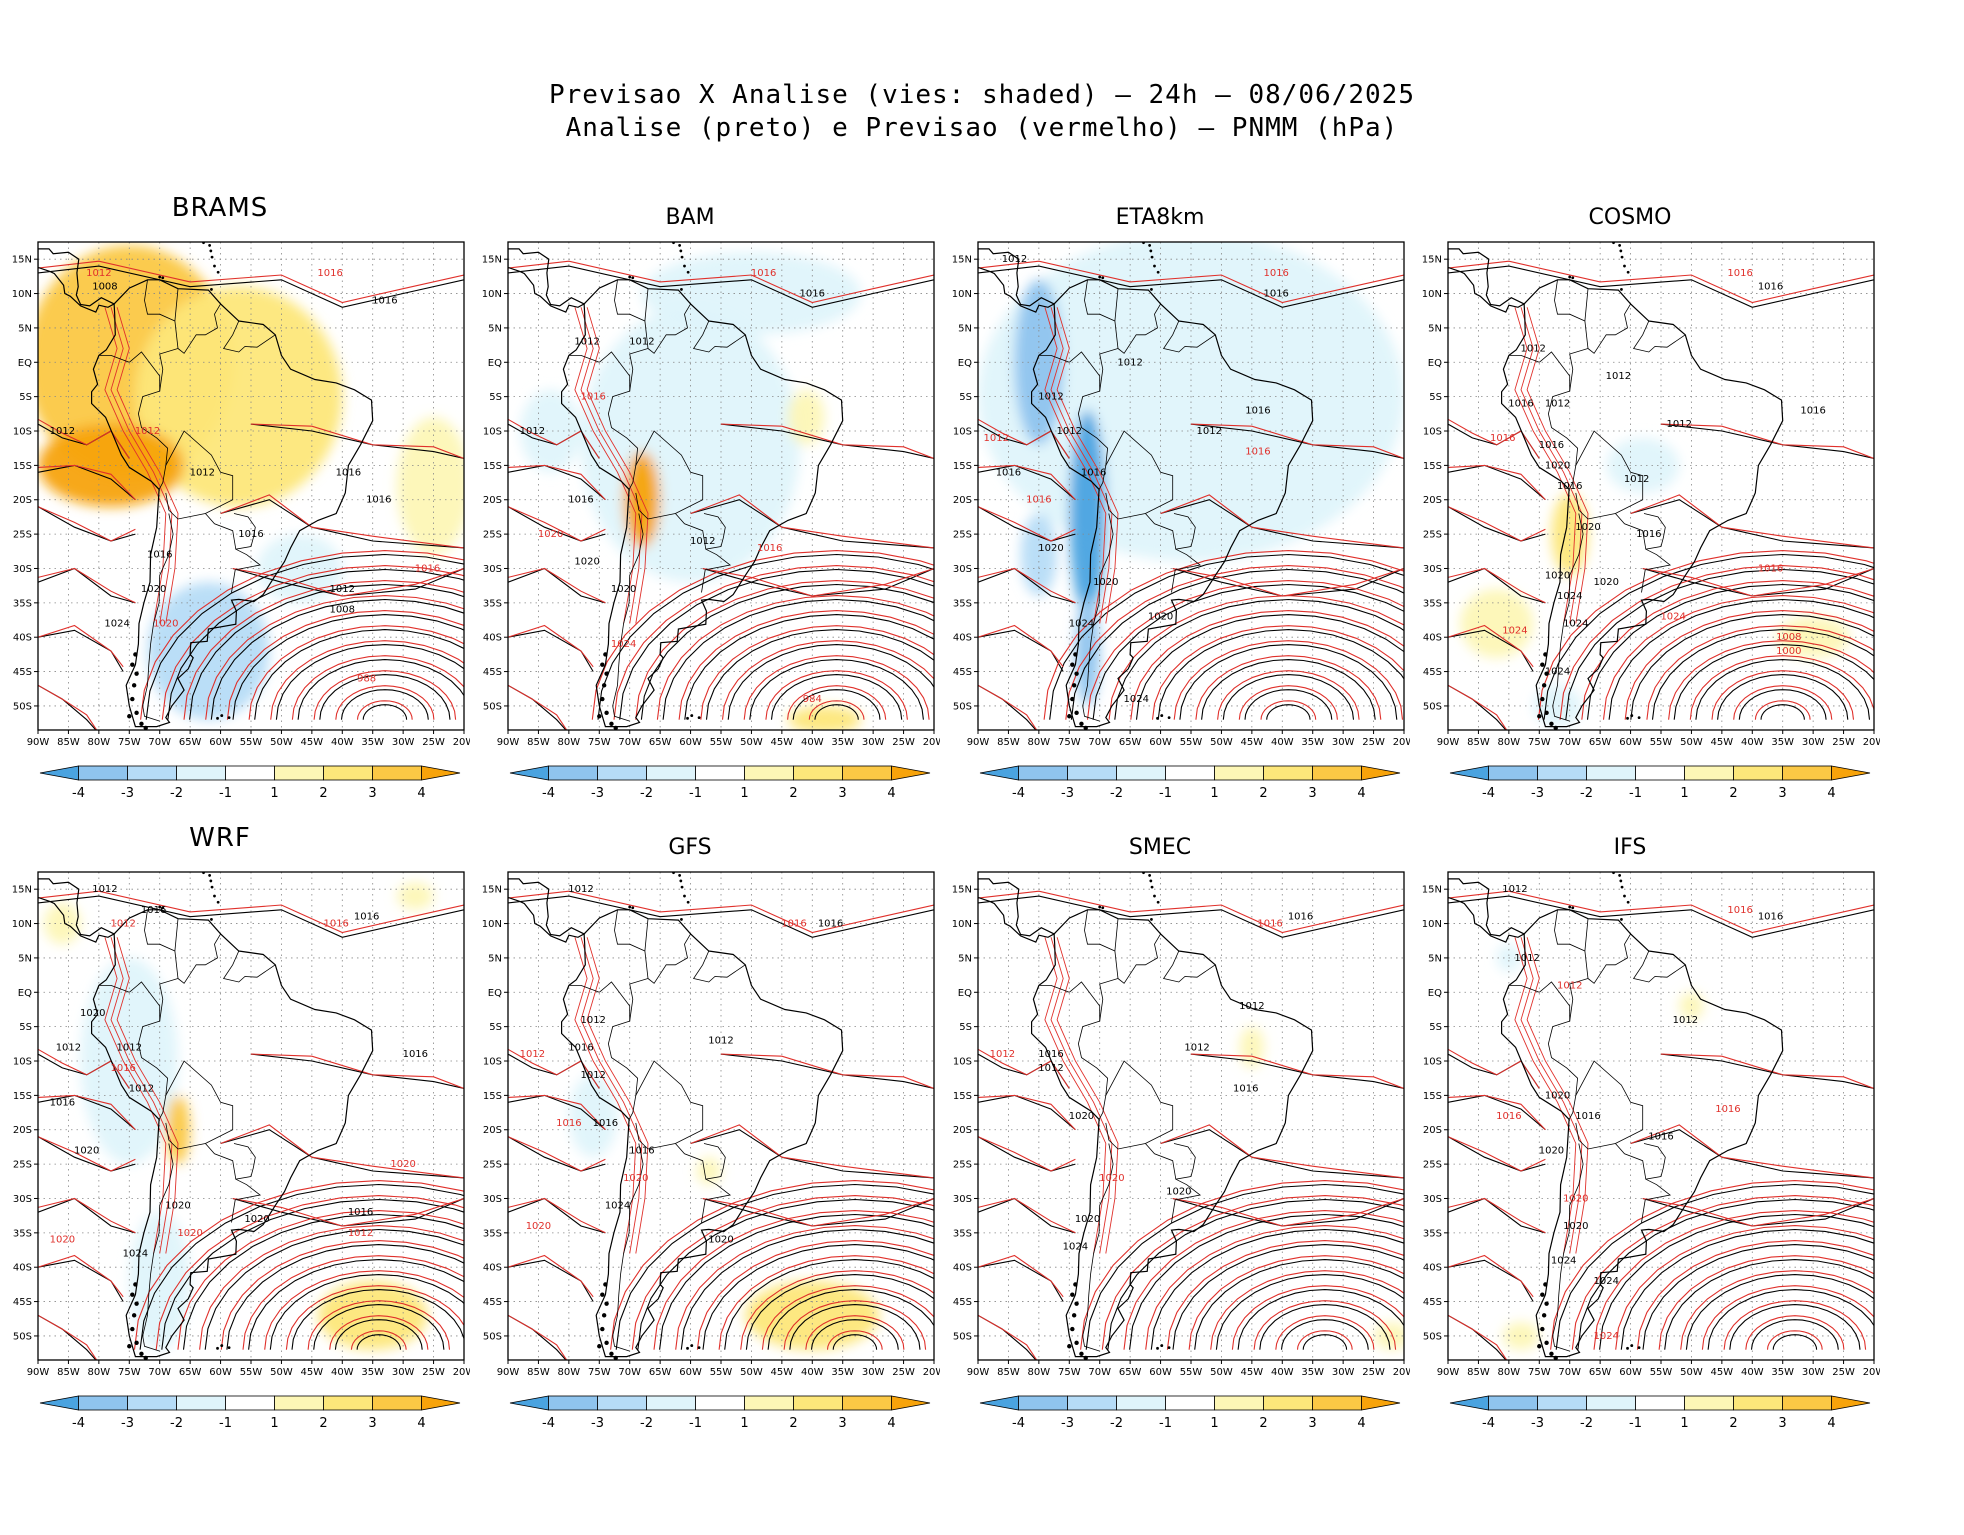  What do you see at coordinates (1263, 793) in the screenshot?
I see `colorbar-label: 2` at bounding box center [1263, 793].